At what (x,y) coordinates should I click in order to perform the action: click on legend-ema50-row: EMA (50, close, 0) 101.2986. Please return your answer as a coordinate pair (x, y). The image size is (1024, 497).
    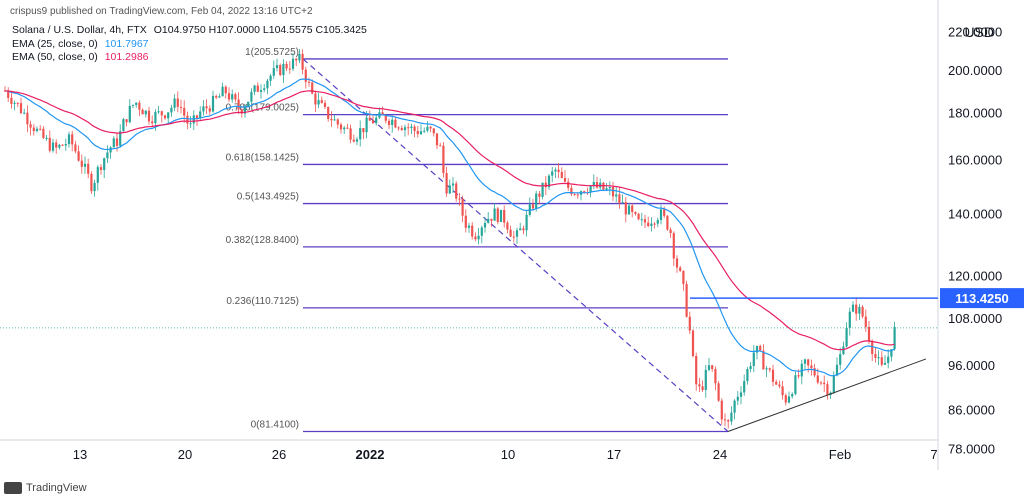
    Looking at the image, I should click on (80, 57).